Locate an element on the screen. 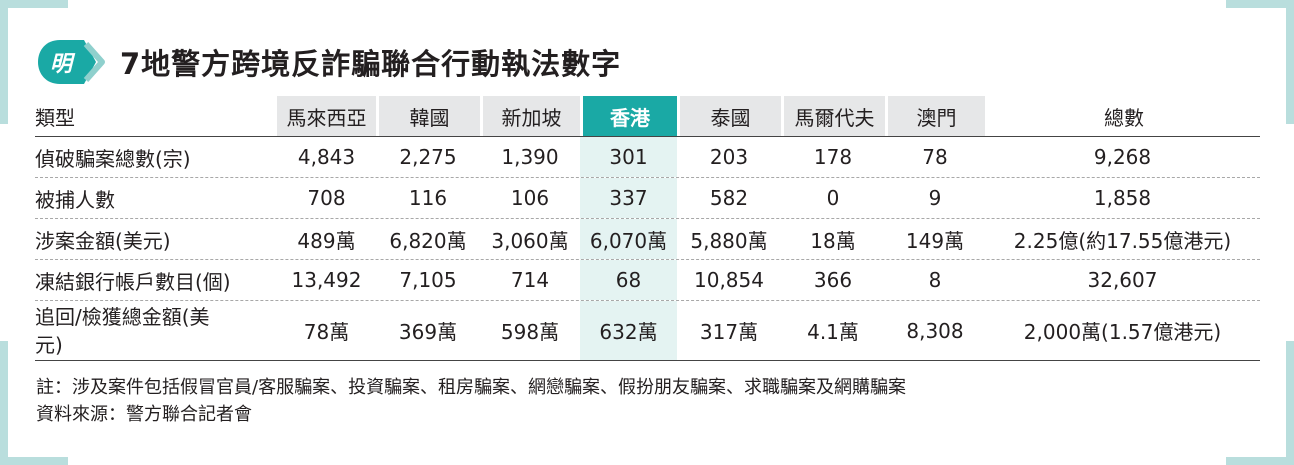 This screenshot has width=1294, height=465. table-cell: 78 is located at coordinates (935, 157).